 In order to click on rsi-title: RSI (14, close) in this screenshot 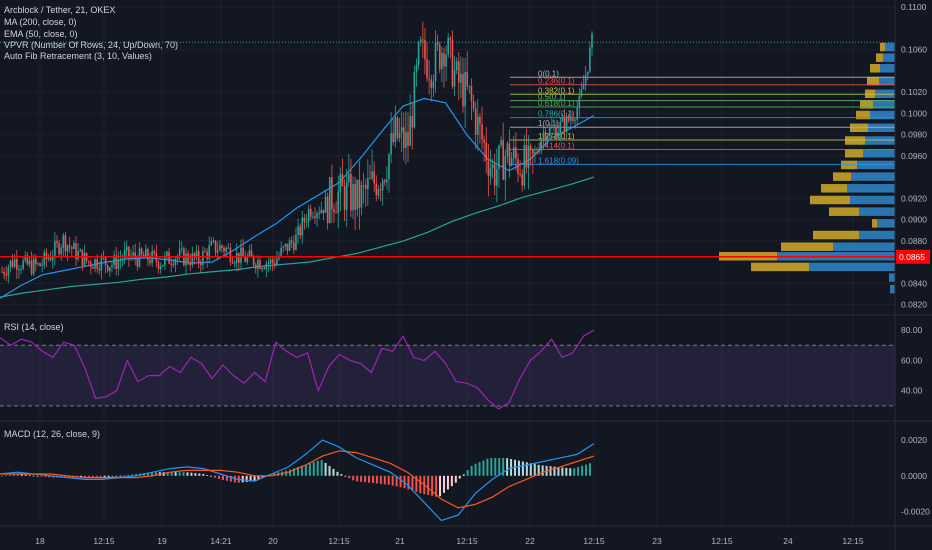, I will do `click(34, 327)`.